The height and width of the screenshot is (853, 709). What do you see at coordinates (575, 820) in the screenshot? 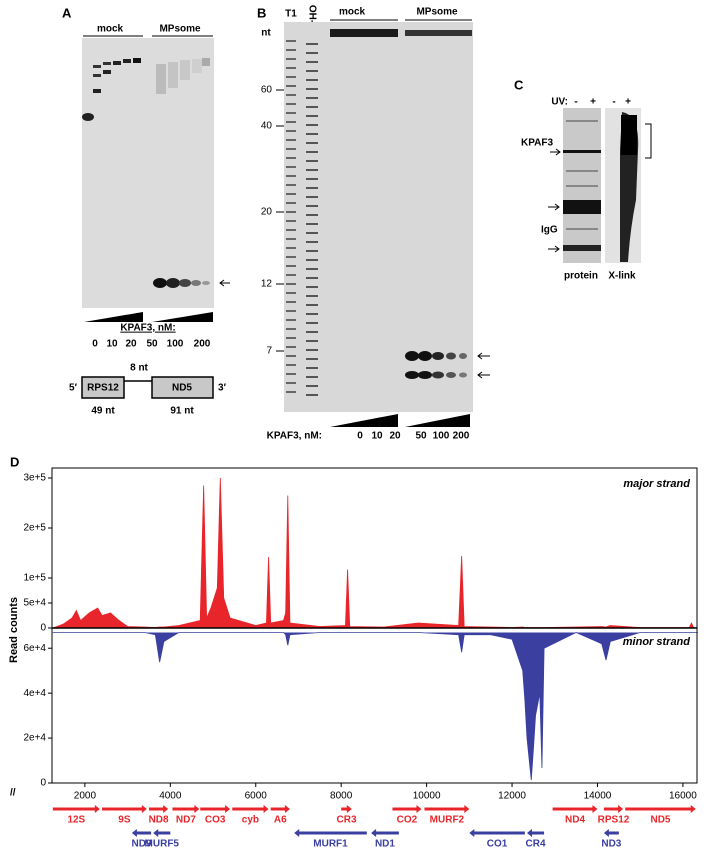
I see `gene-label: ND4` at bounding box center [575, 820].